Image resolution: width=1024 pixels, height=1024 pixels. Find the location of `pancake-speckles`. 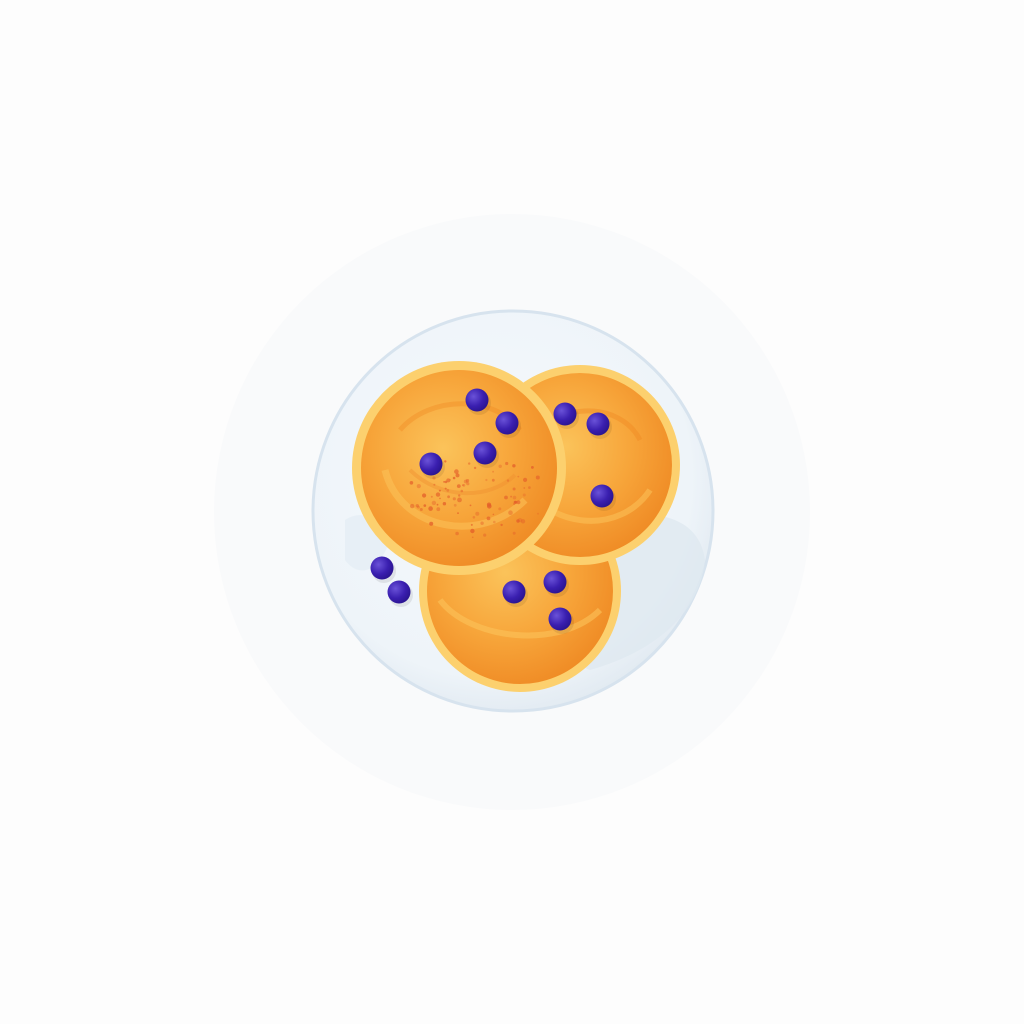

pancake-speckles is located at coordinates (474, 499).